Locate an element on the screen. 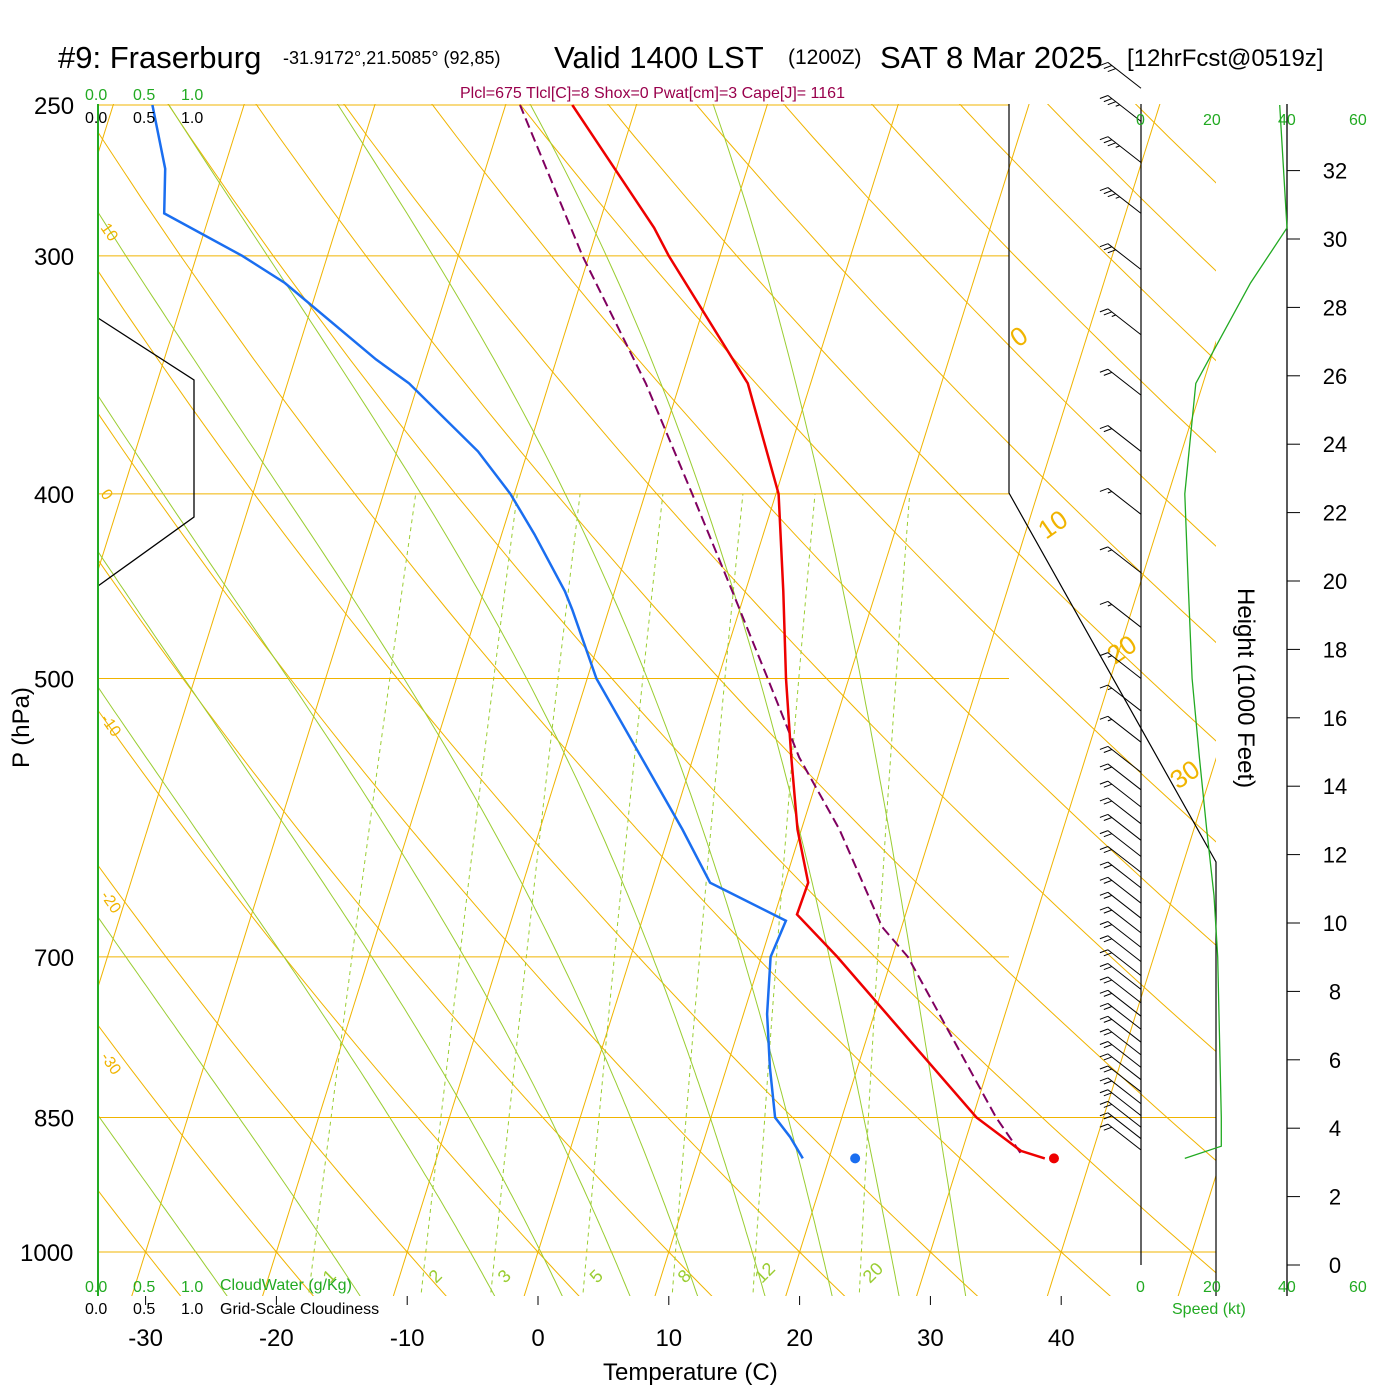 This screenshot has height=1400, width=1400. pressure-tick-850: 850 is located at coordinates (54, 1119).